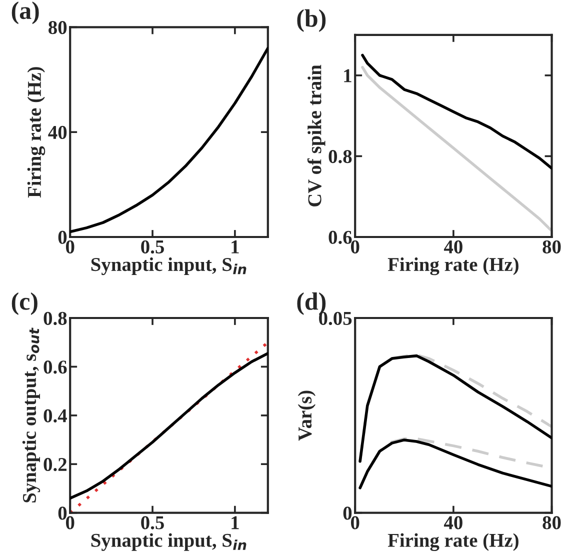 The height and width of the screenshot is (555, 570). I want to click on y-tick-label: 80, so click(57, 27).